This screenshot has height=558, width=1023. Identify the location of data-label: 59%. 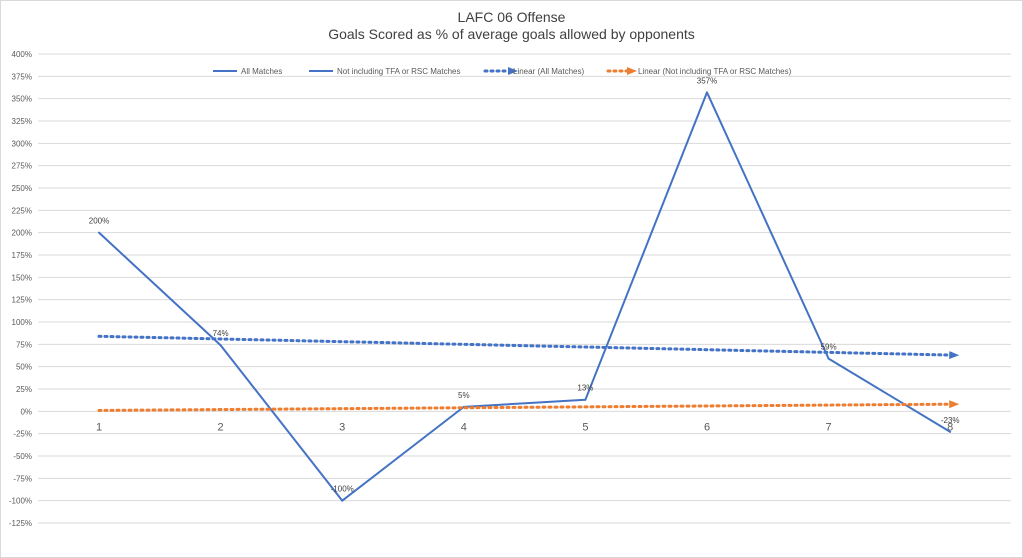
(829, 347).